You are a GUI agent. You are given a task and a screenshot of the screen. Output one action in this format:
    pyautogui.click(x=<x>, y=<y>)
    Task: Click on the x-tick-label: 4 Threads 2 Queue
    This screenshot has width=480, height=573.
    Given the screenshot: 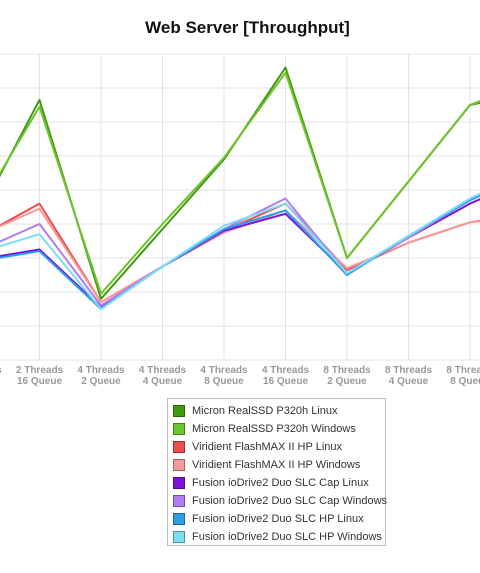 What is the action you would take?
    pyautogui.click(x=101, y=376)
    